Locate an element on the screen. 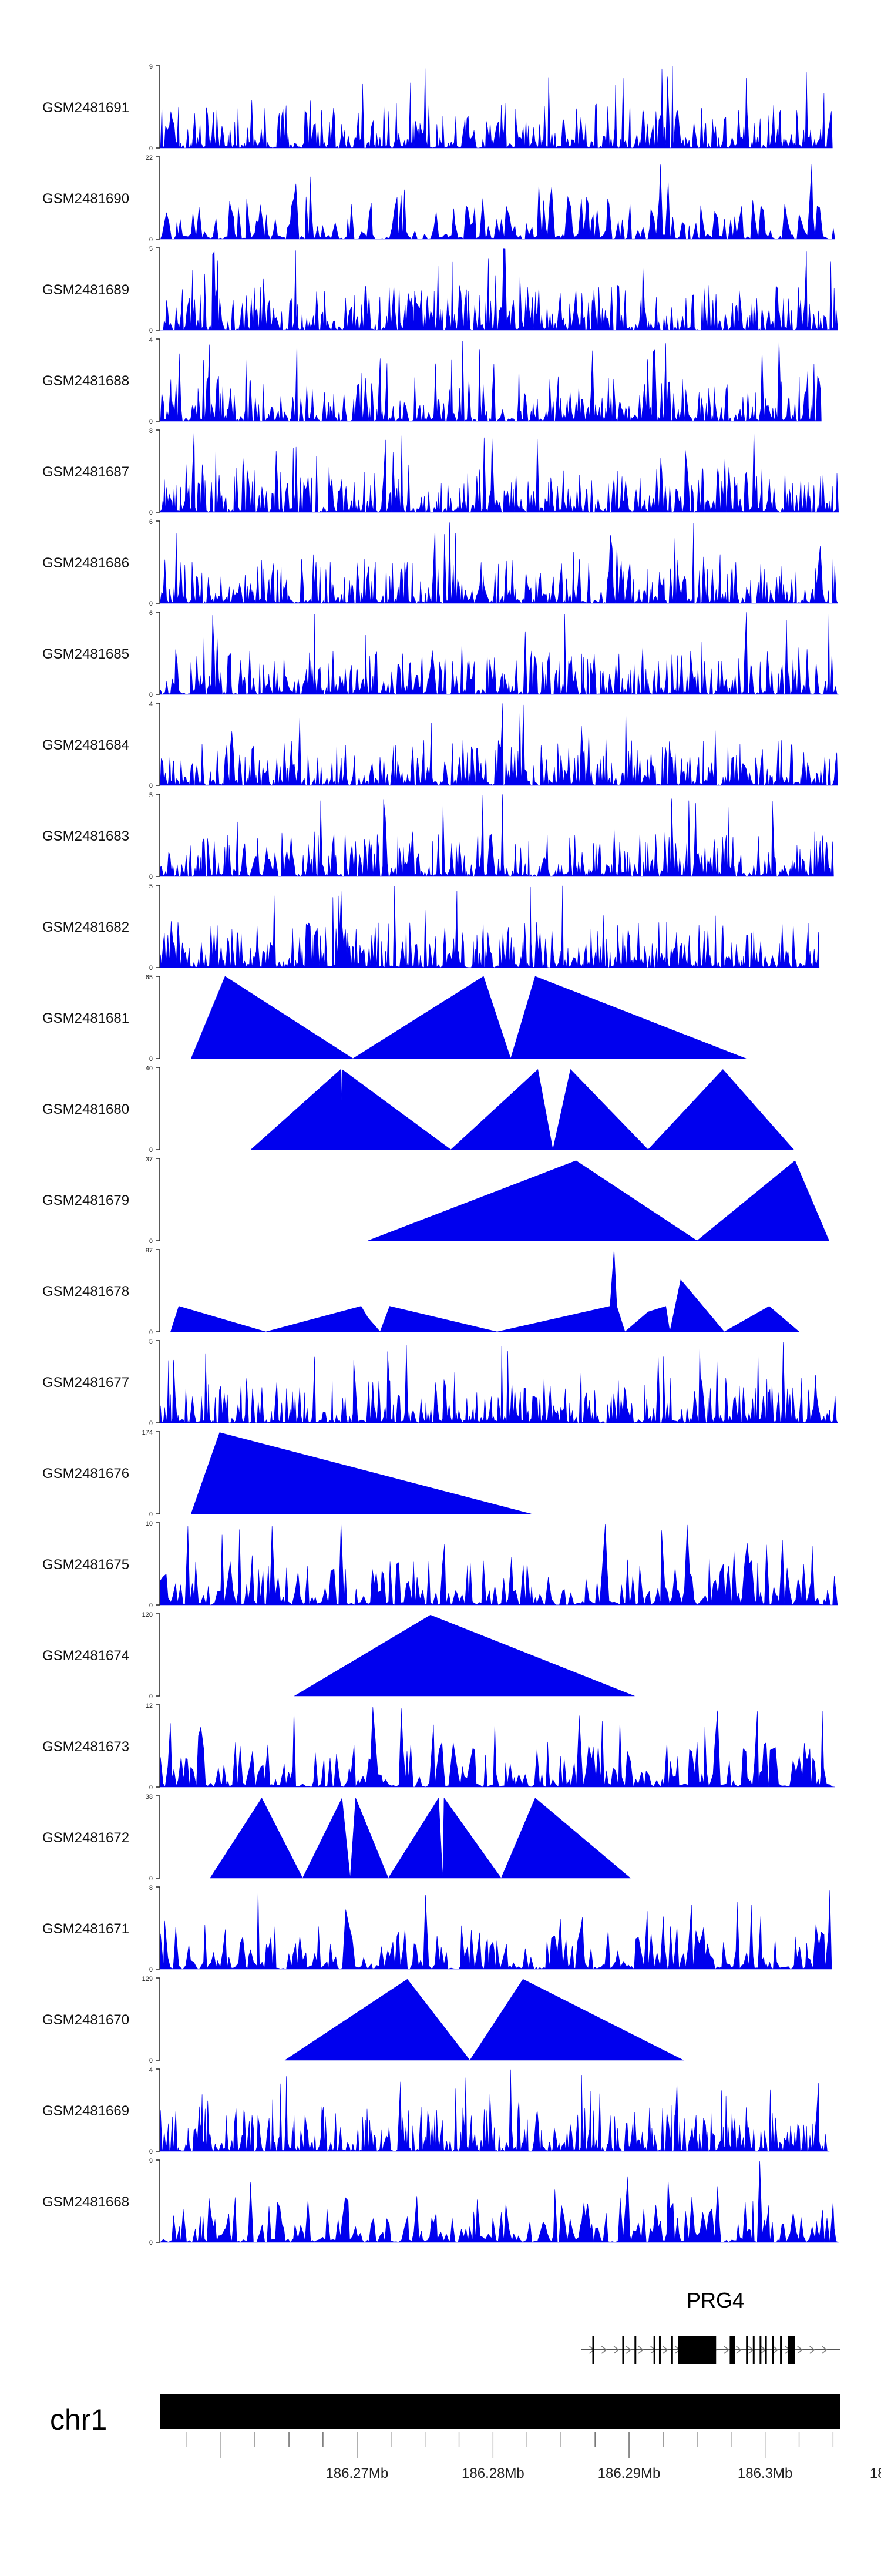 Image resolution: width=881 pixels, height=2576 pixels. track-GSM2481681: GSM2481681 65 0 is located at coordinates (394, 1018).